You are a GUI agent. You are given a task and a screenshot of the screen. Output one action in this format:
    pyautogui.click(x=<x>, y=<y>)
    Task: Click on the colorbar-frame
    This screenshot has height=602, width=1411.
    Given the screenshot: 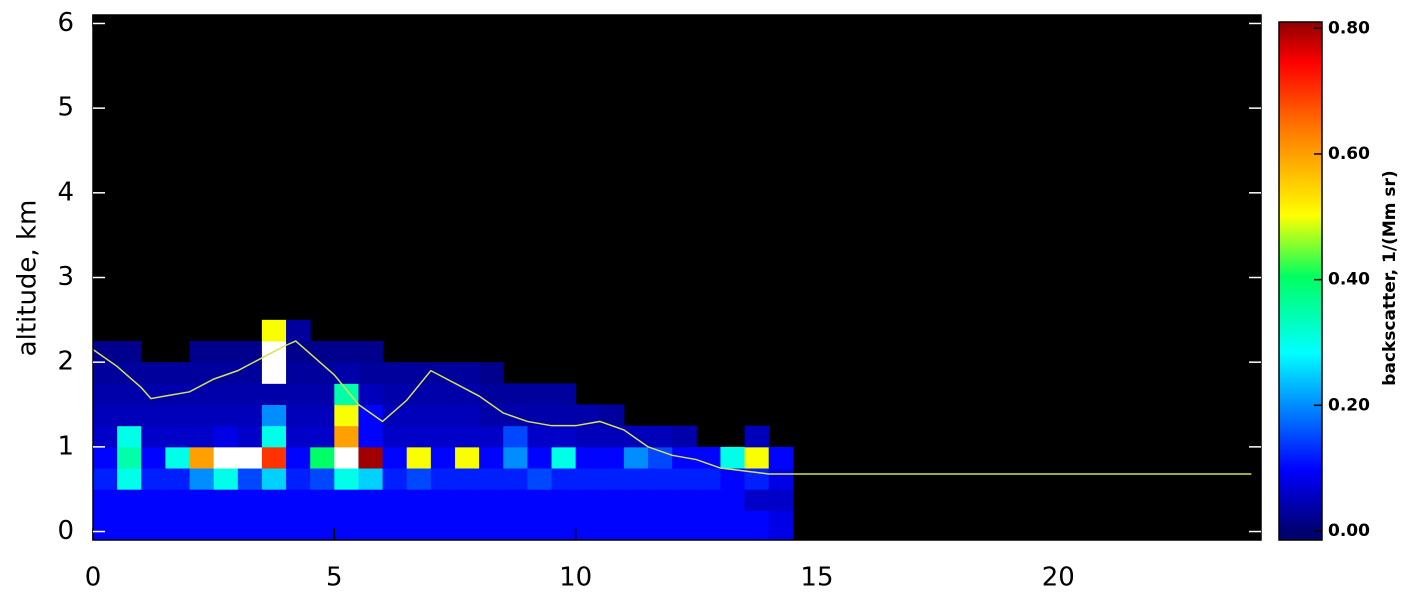 What is the action you would take?
    pyautogui.click(x=1300, y=281)
    